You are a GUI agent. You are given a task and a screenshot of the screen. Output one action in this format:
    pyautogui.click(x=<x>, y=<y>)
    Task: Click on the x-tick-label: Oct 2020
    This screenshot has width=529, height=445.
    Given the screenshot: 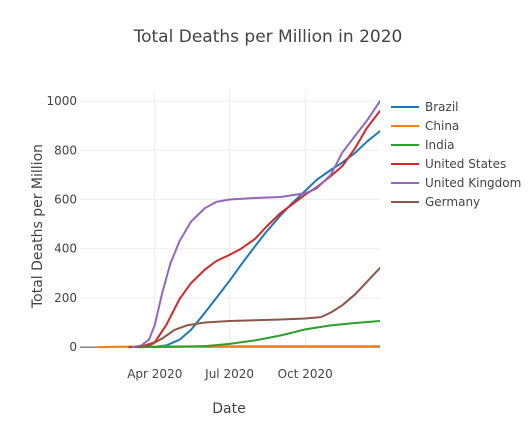 What is the action you would take?
    pyautogui.click(x=305, y=374)
    